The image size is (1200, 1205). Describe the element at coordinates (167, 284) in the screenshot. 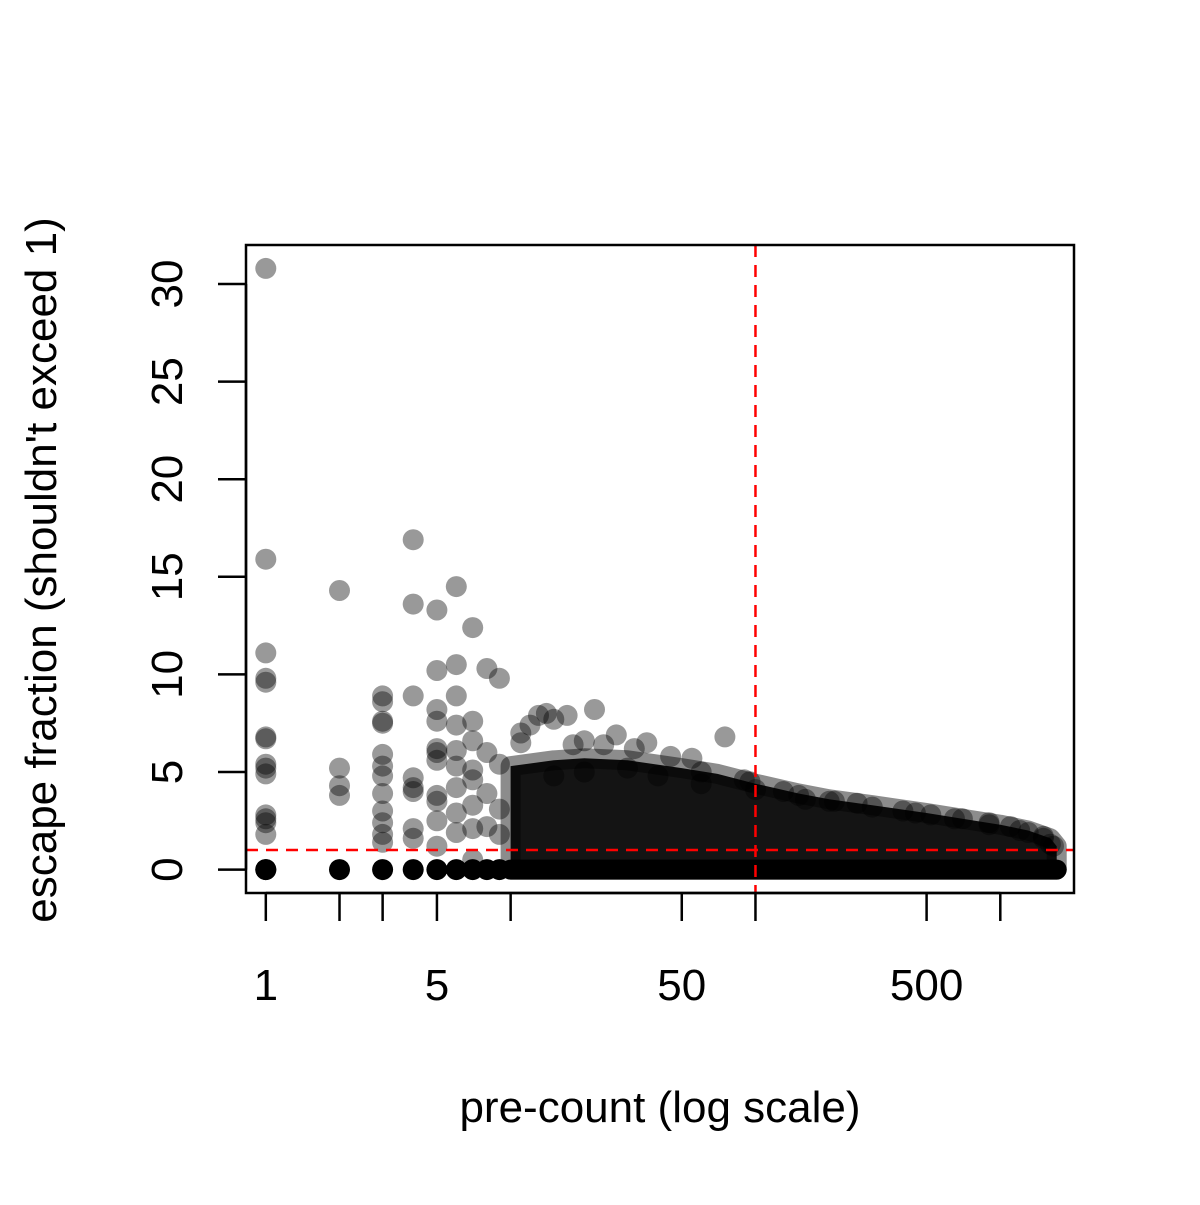

I see `y-tick-label: 30` at that location.